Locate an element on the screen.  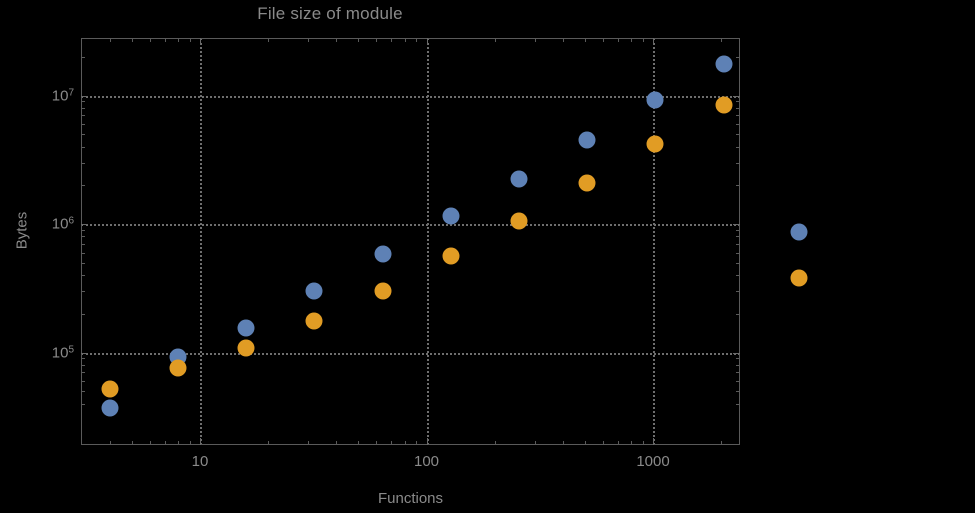
tick-y-right-1e6 is located at coordinates (736, 224).